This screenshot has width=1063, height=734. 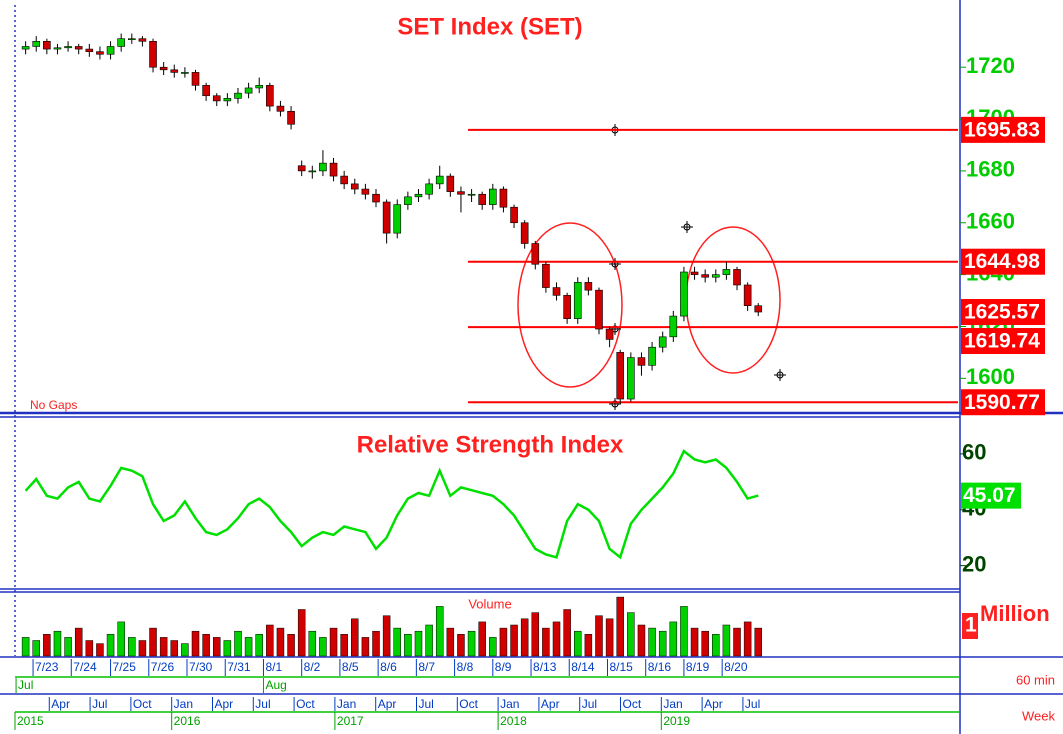 I want to click on price-label: 1644.98, so click(x=1002, y=261).